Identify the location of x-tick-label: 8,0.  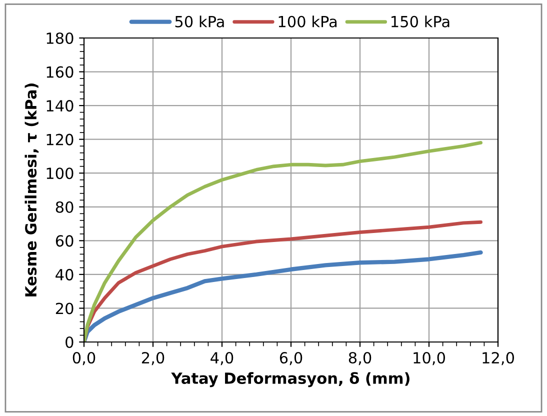
(360, 359).